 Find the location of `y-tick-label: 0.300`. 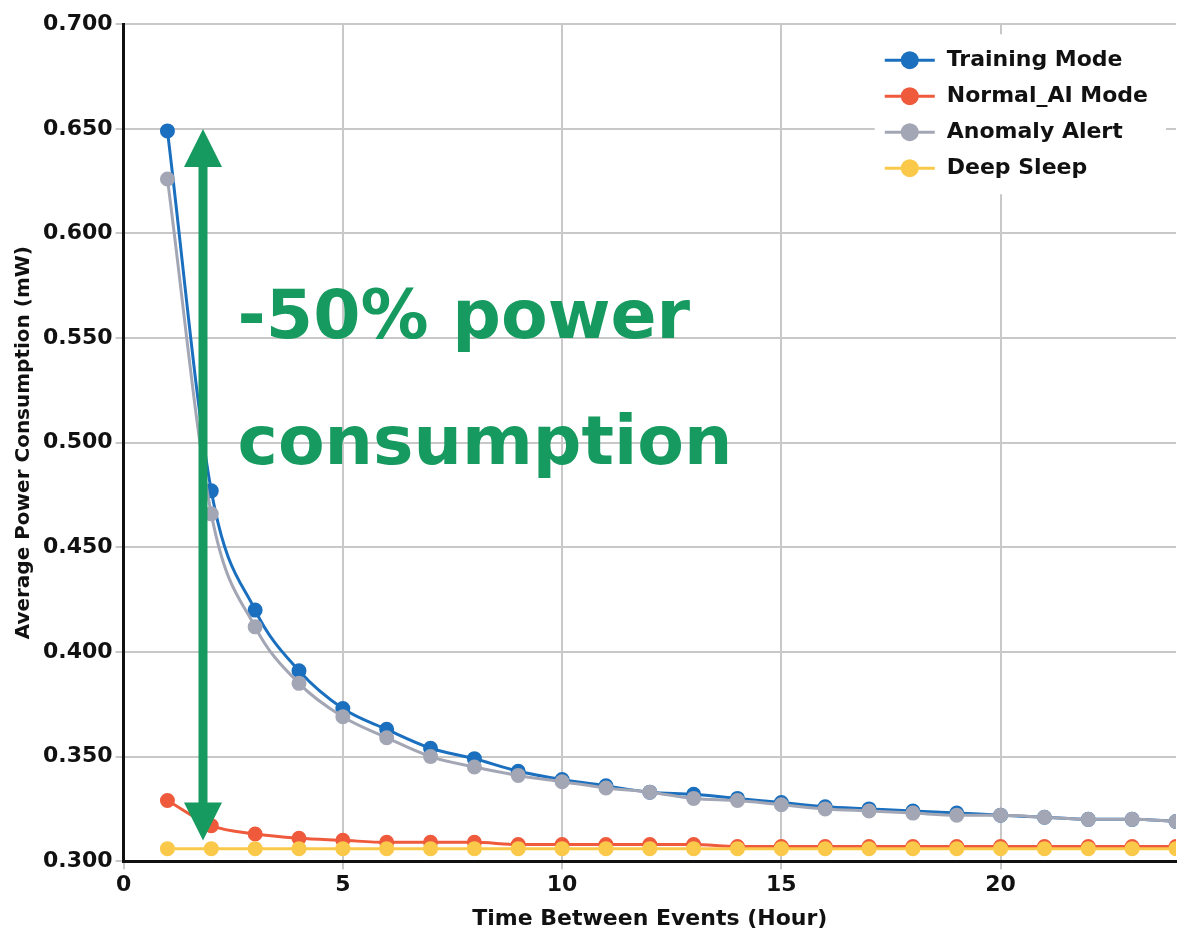

y-tick-label: 0.300 is located at coordinates (77, 859).